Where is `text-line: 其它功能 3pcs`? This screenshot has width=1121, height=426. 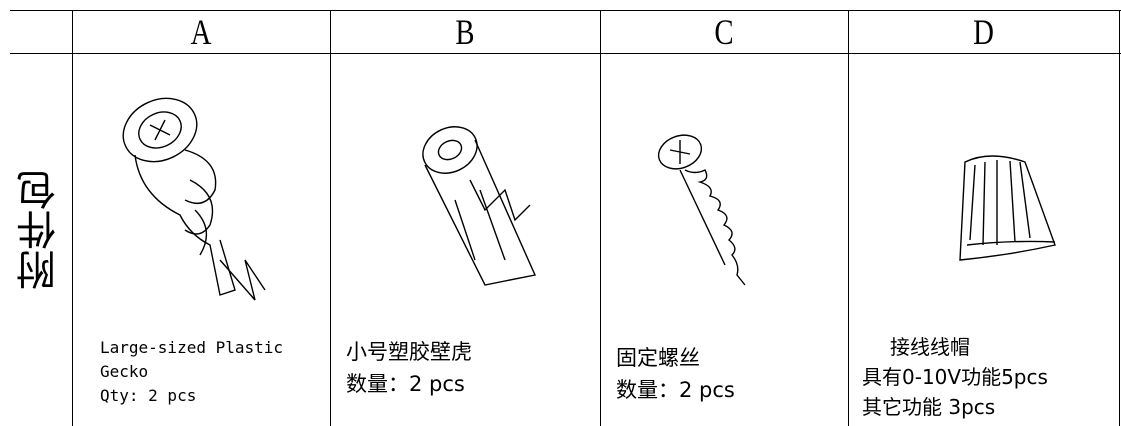
text-line: 其它功能 3pcs is located at coordinates (929, 407).